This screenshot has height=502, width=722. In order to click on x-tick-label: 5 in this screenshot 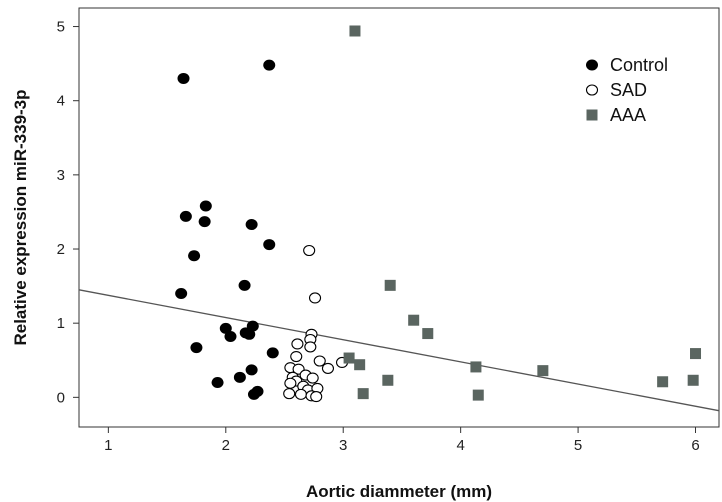, I will do `click(578, 445)`.